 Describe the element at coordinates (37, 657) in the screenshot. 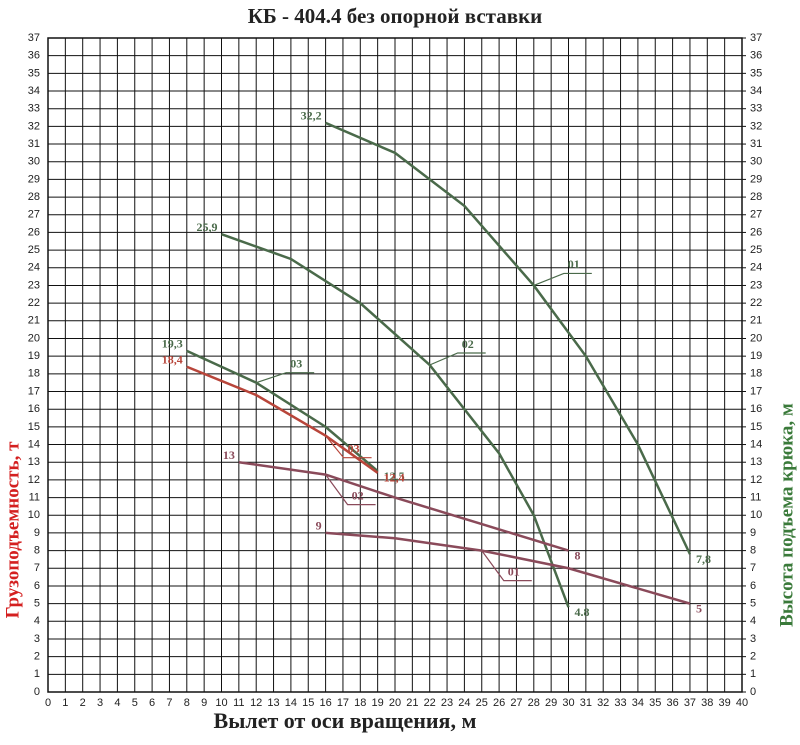

I see `y-tick-label: 2` at that location.